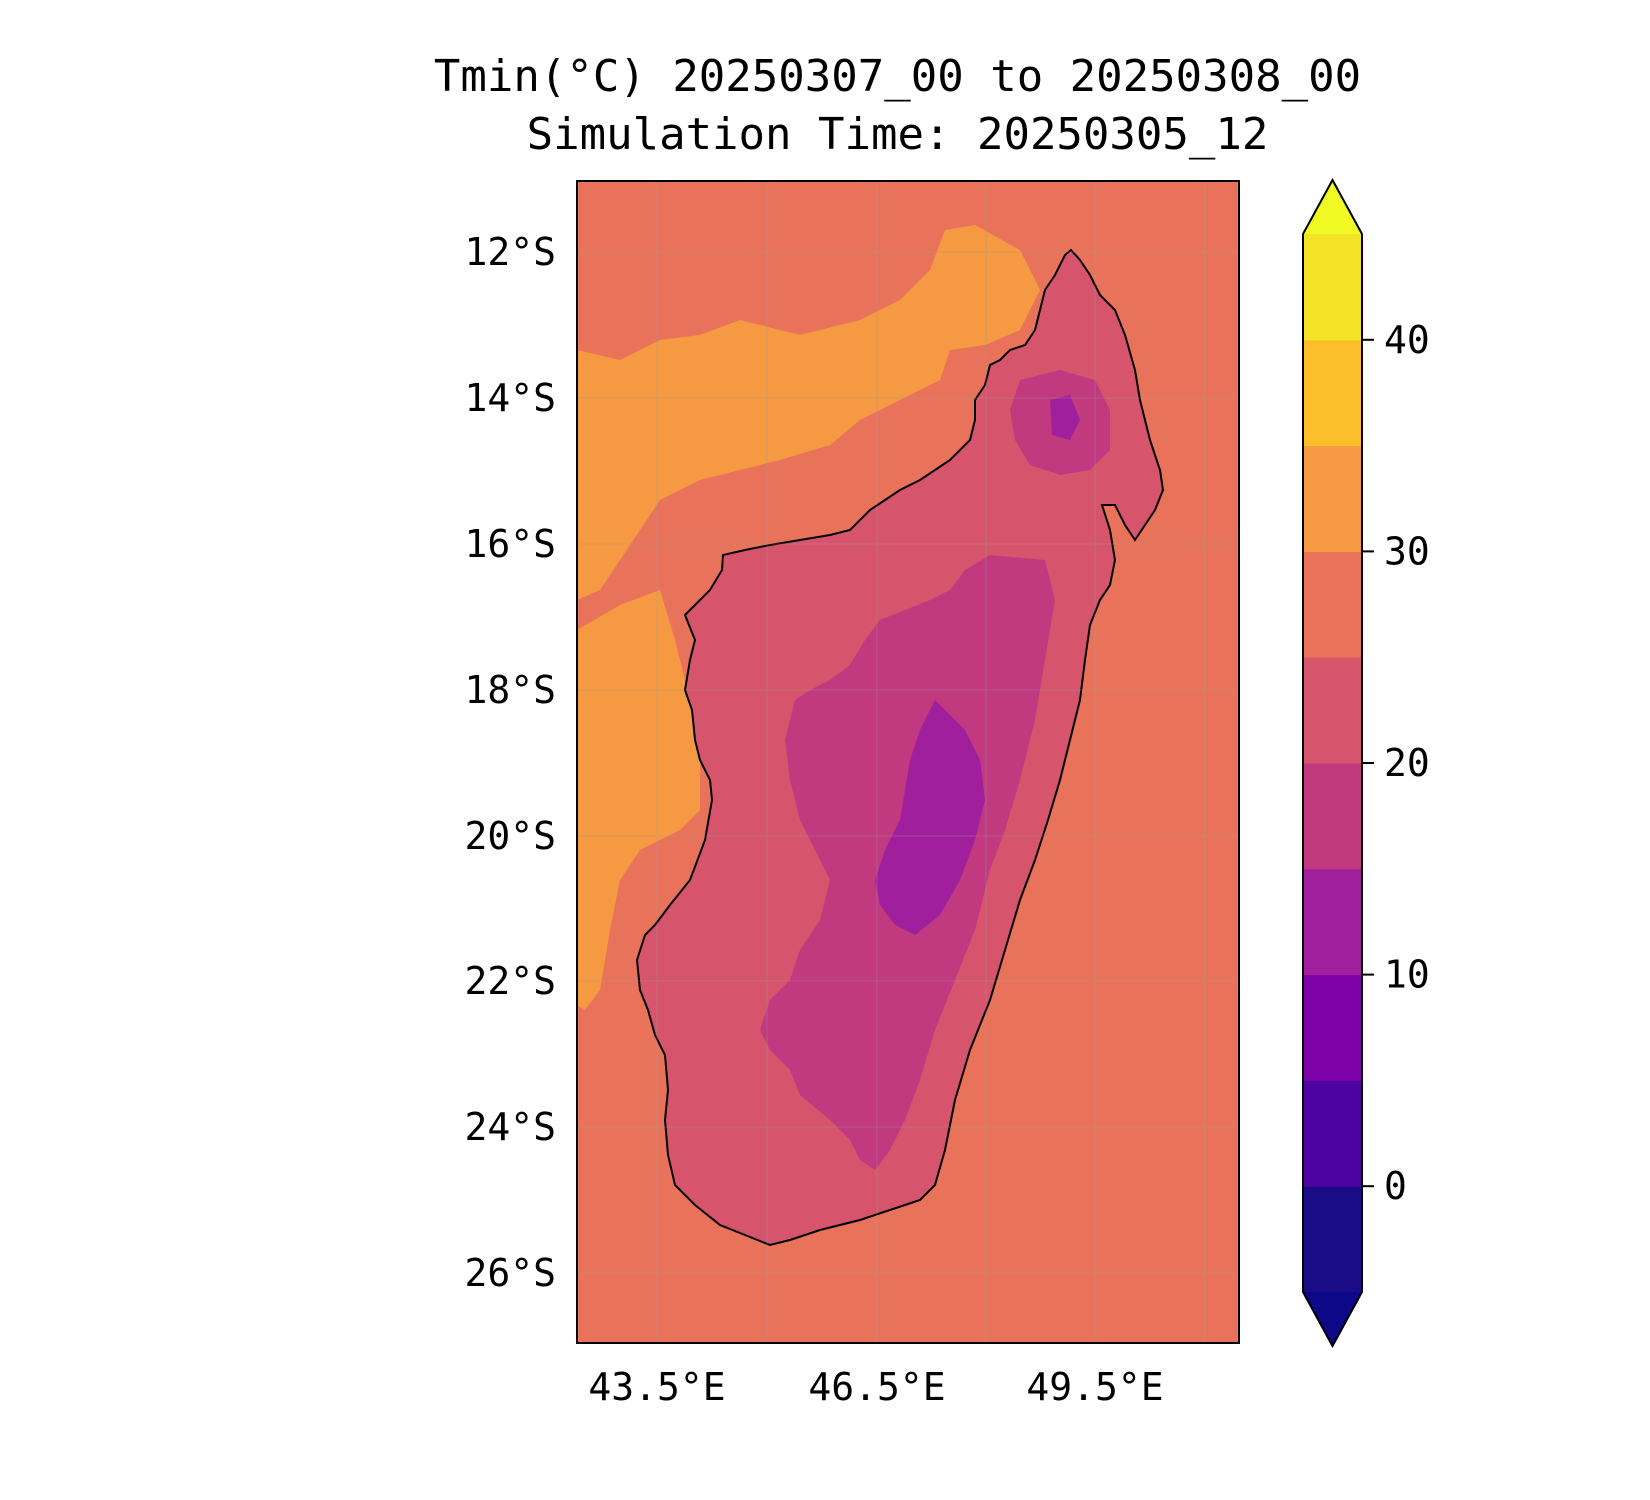 Image resolution: width=1650 pixels, height=1500 pixels. I want to click on colorbar-tick-label: 10, so click(1407, 975).